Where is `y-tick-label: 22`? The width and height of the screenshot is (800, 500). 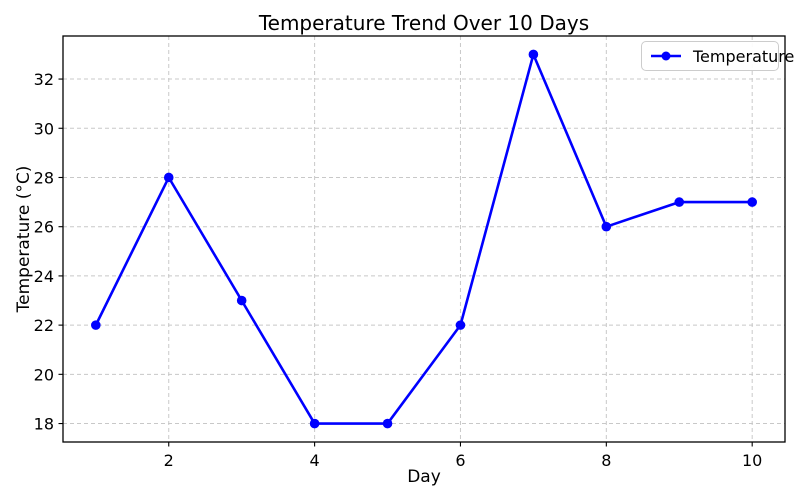
y-tick-label: 22 is located at coordinates (44, 325).